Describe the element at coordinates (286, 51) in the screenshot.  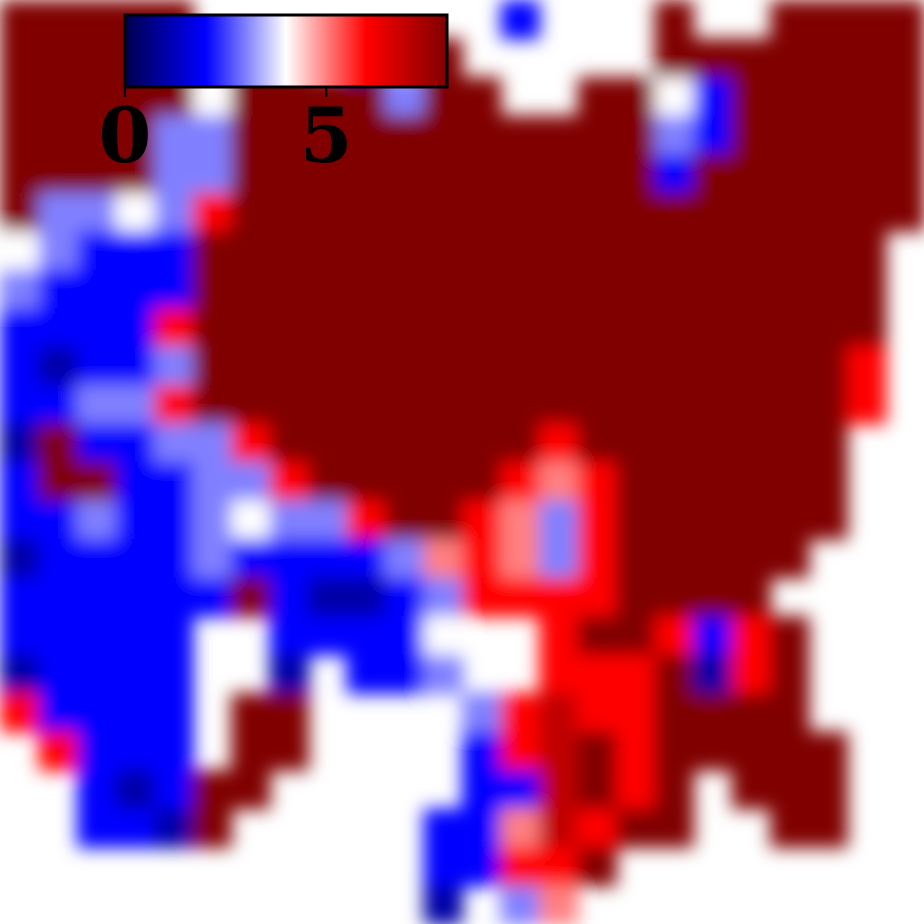
I see `colorbar-gradient` at that location.